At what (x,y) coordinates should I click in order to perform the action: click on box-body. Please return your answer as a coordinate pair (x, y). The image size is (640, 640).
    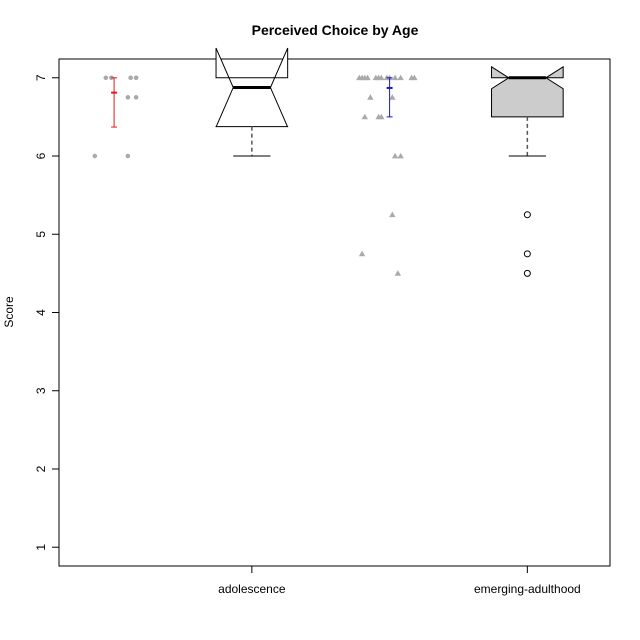
    Looking at the image, I should click on (527, 91).